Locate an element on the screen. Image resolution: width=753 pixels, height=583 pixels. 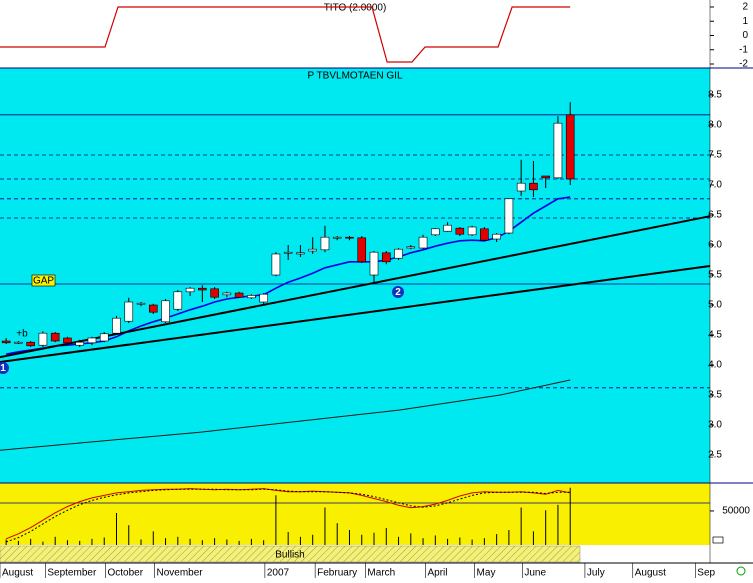
band-label: Bullish is located at coordinates (289, 555).